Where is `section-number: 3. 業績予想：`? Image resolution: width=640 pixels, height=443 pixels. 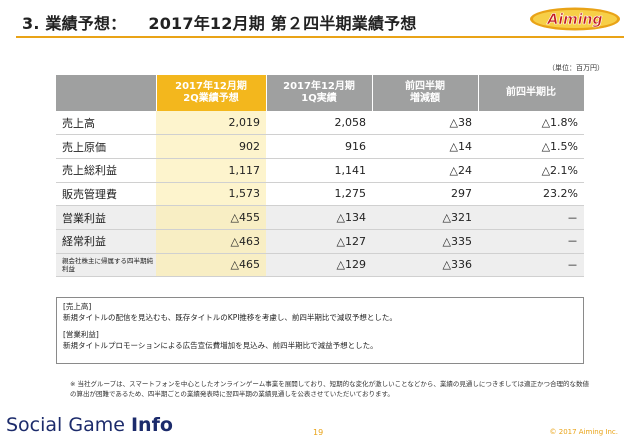 section-number: 3. 業績予想： is located at coordinates (74, 23).